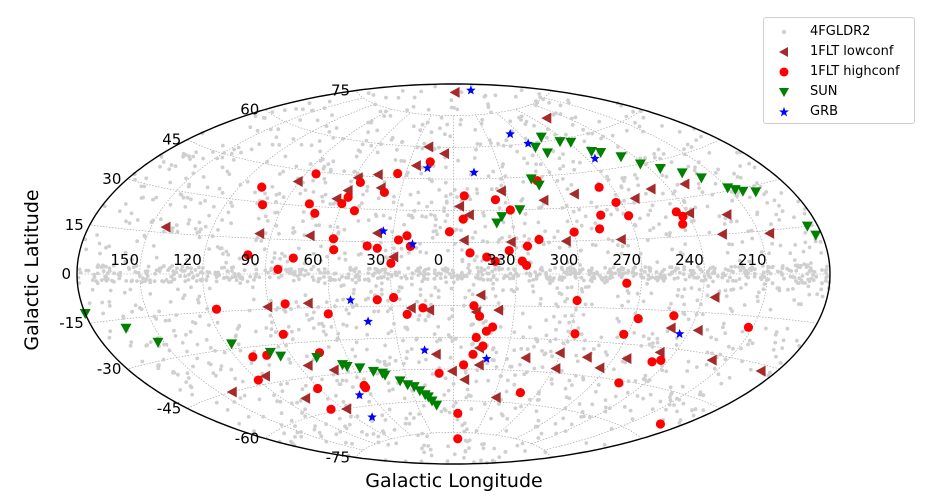  Describe the element at coordinates (158, 342) in the screenshot. I see `sun-marker` at that location.